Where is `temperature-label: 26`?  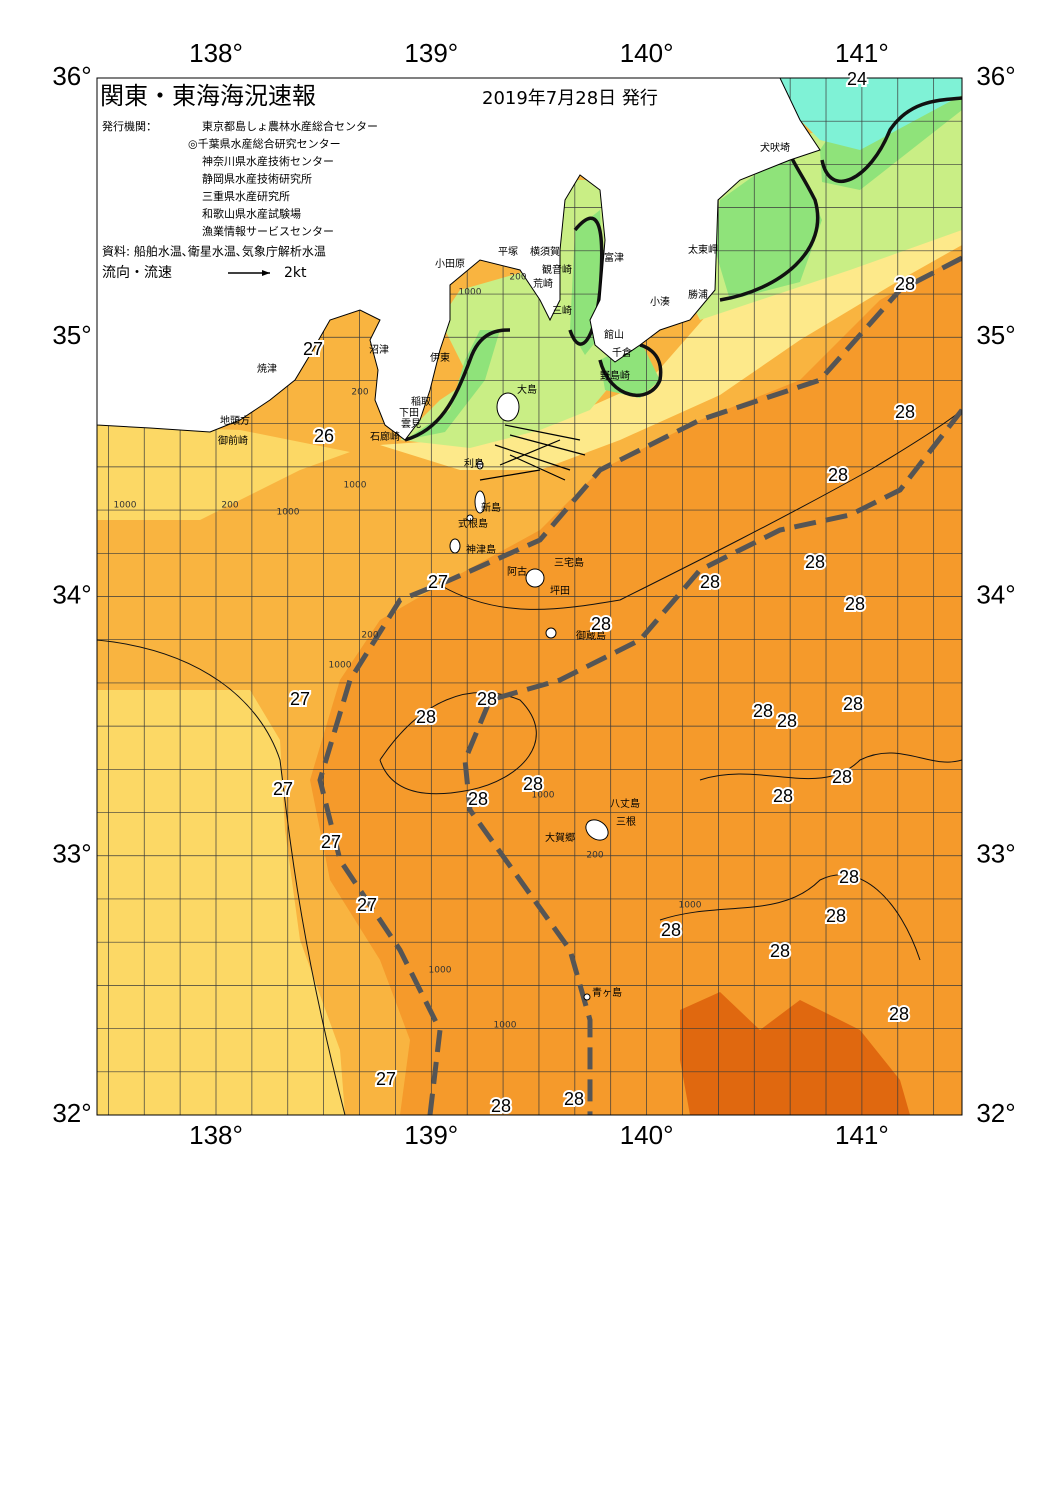
temperature-label: 26 is located at coordinates (324, 436).